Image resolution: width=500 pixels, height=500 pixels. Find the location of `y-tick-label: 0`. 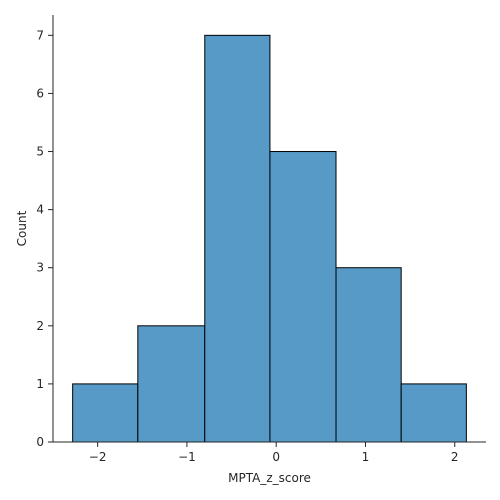

y-tick-label: 0 is located at coordinates (40, 442).